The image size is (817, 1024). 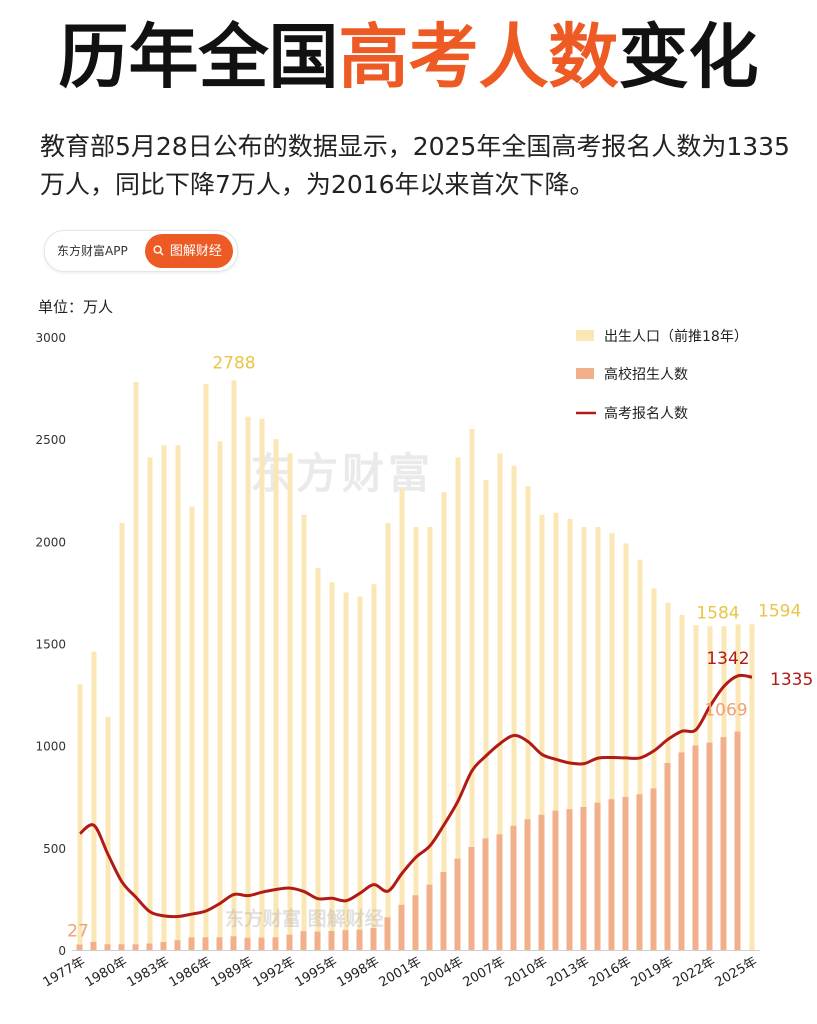 I want to click on brand-tag-label: 图解财经, so click(x=195, y=251).